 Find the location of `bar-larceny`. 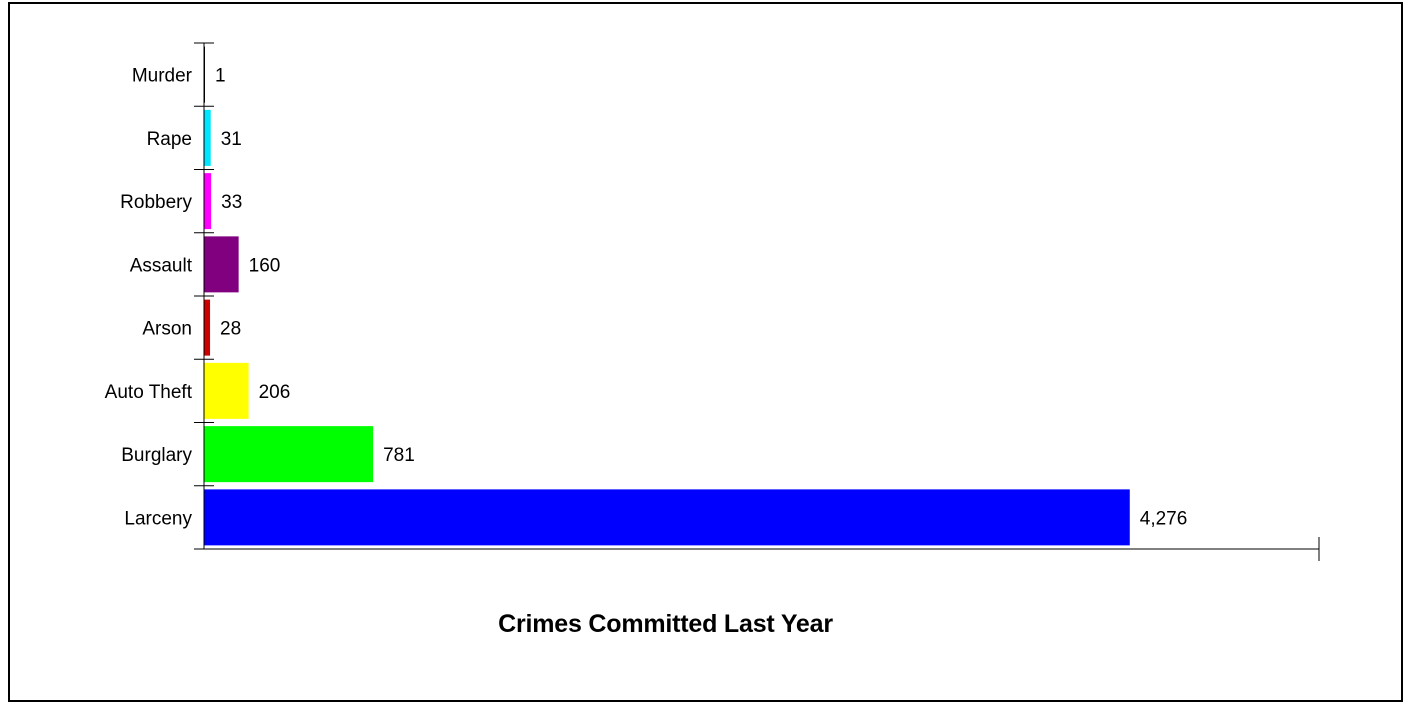

bar-larceny is located at coordinates (667, 517).